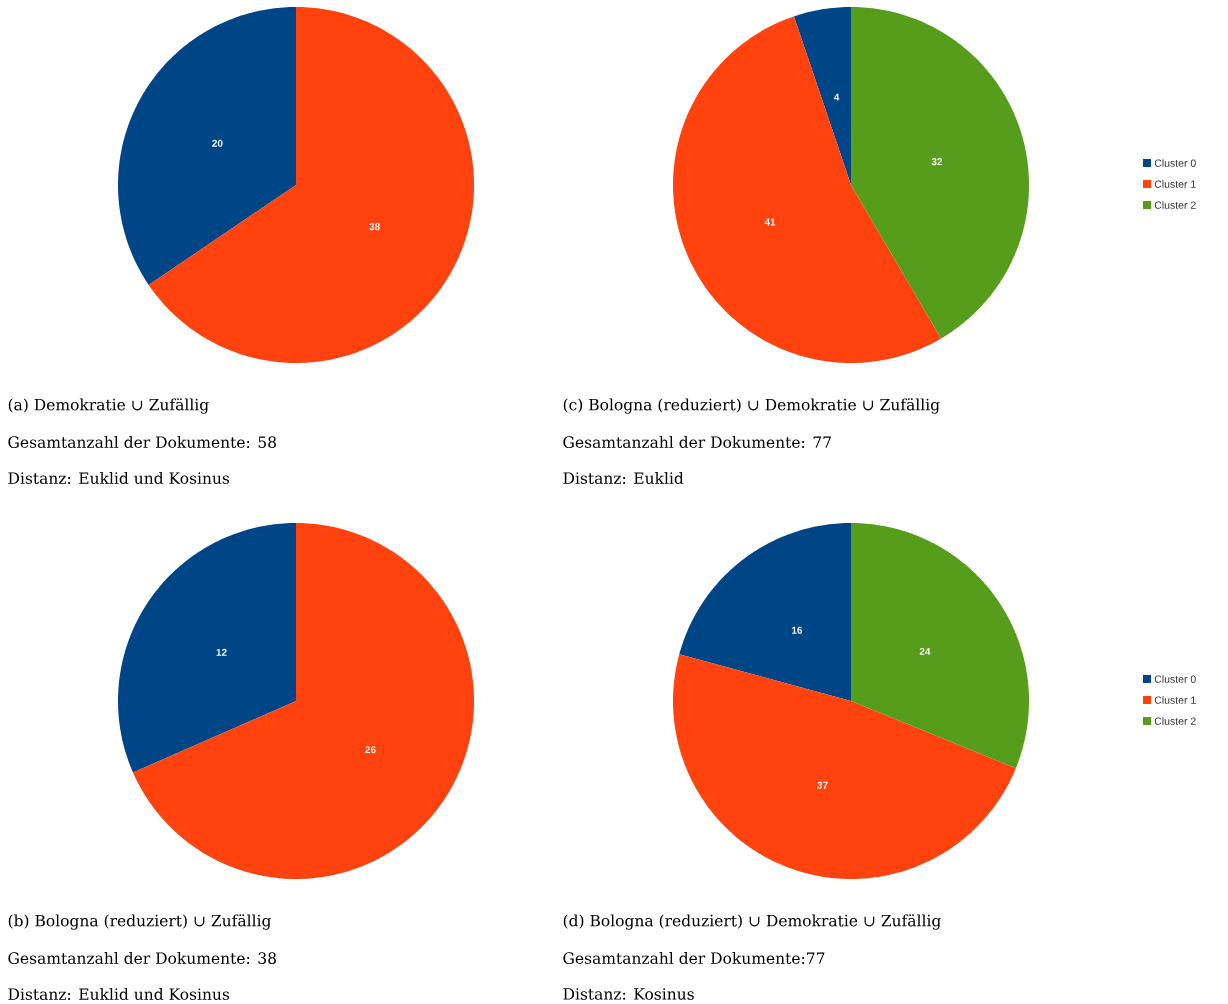 The width and height of the screenshot is (1228, 1004). I want to click on data-label: 4, so click(836, 97).